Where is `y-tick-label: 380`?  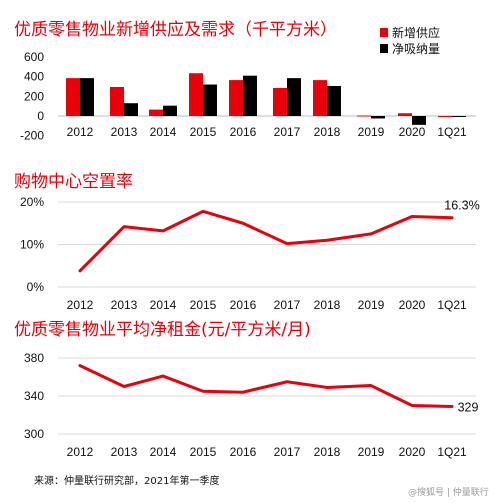 y-tick-label: 380 is located at coordinates (34, 358).